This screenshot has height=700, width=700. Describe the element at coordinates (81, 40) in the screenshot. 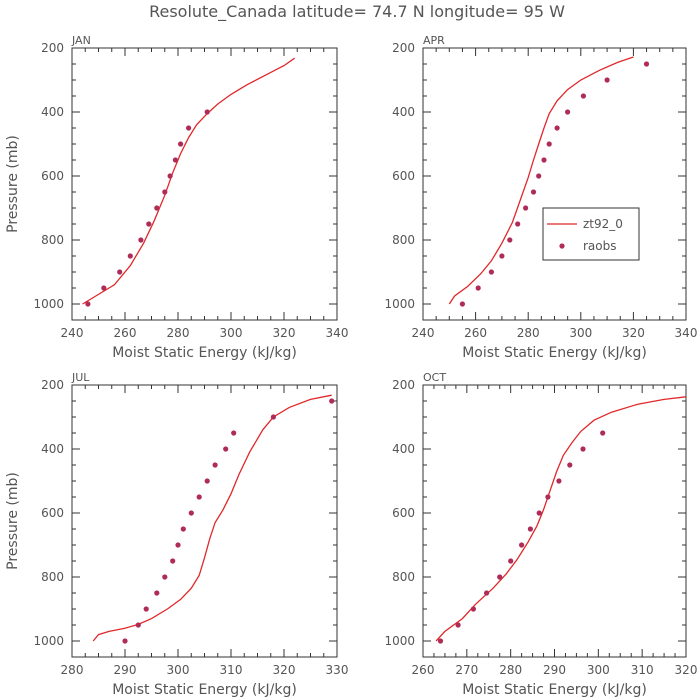

I see `panel-label: JAN` at that location.